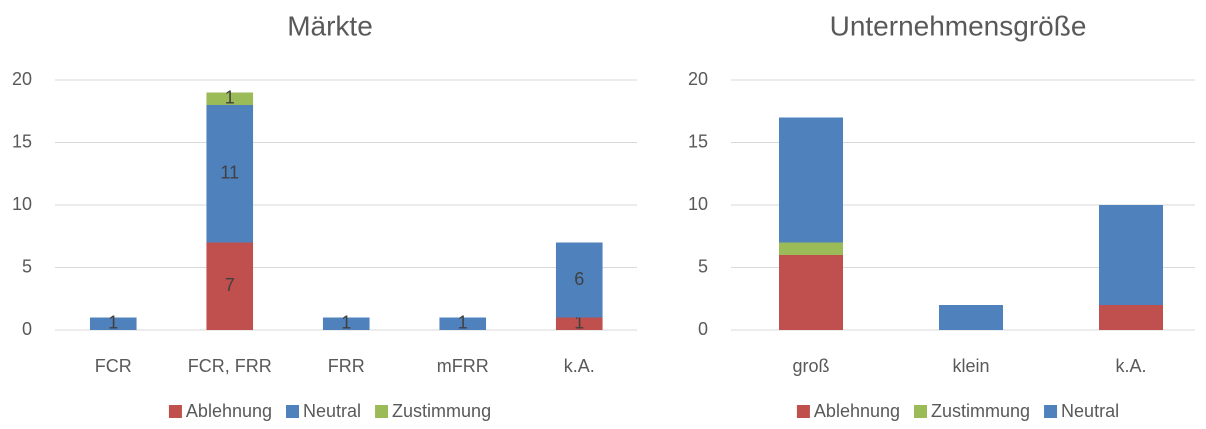 This screenshot has height=429, width=1206. What do you see at coordinates (970, 366) in the screenshot?
I see `x-tick-label: klein` at bounding box center [970, 366].